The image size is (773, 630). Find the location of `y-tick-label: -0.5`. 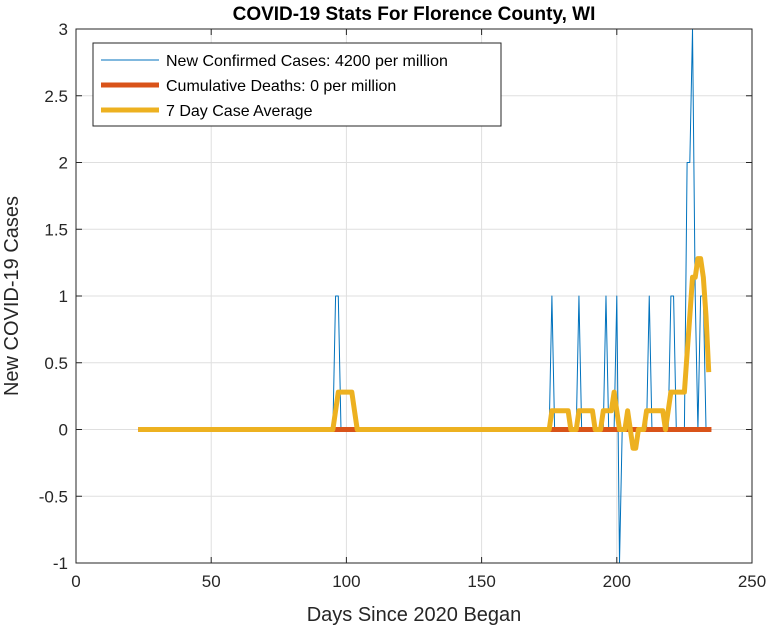

y-tick-label: -0.5 is located at coordinates (53, 496).